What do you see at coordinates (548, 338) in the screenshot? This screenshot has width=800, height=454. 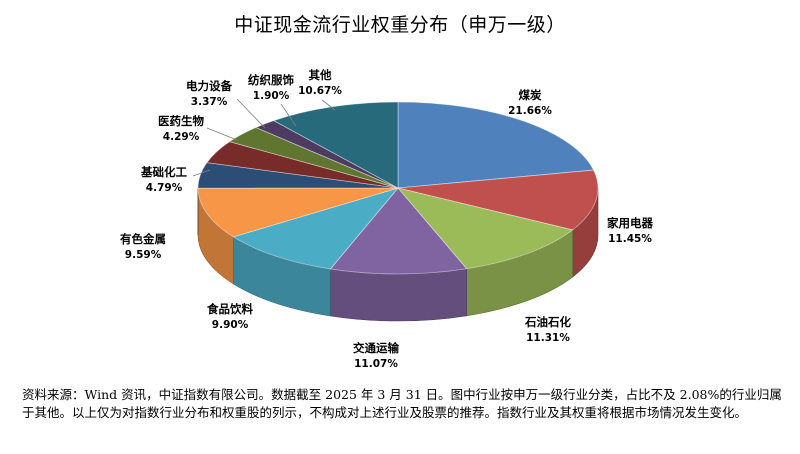 I see `slice-value-石油石化: 11.31%` at bounding box center [548, 338].